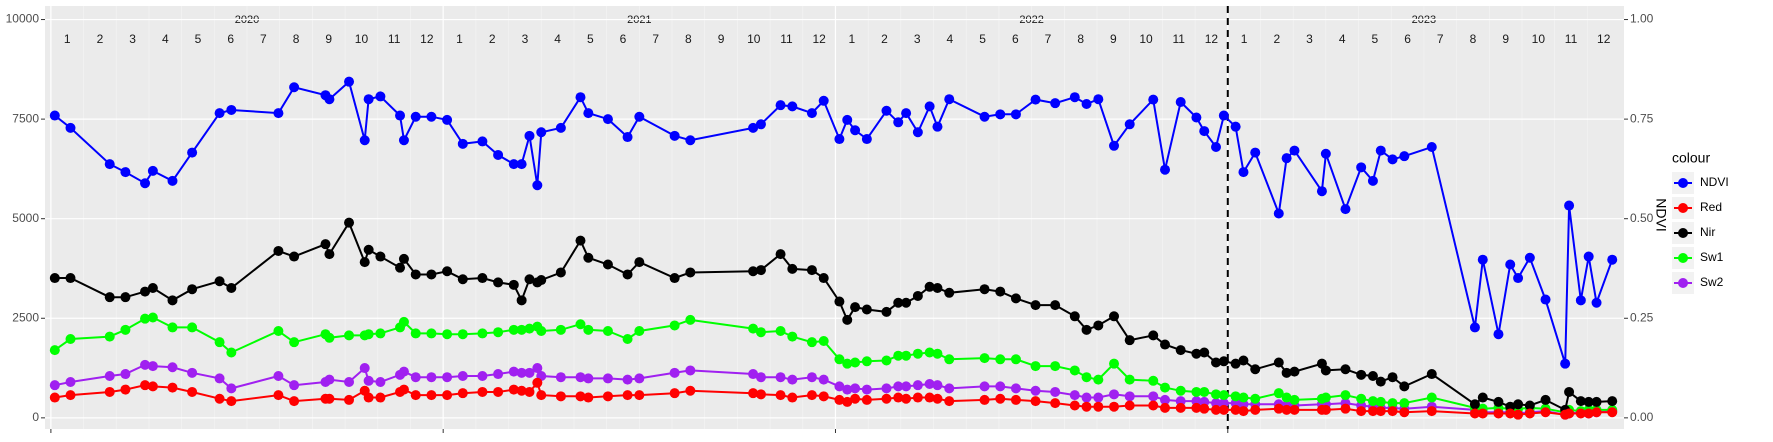 This screenshot has width=1773, height=442. I want to click on month-label: 7, so click(1440, 39).